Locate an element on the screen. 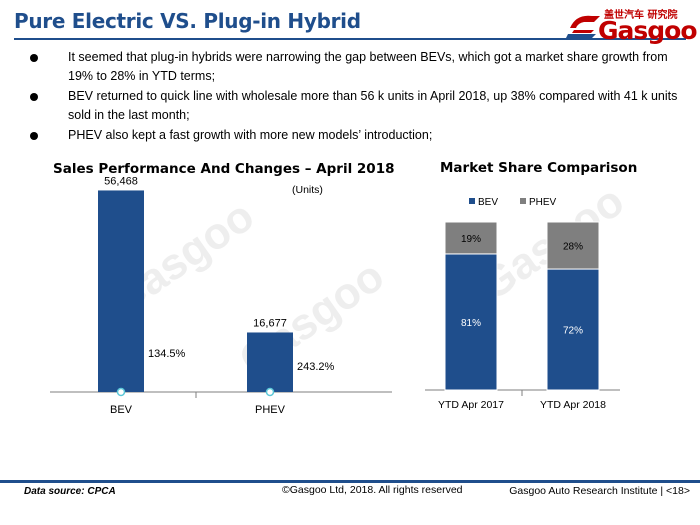  bar-value-label: 16,677 is located at coordinates (270, 323).